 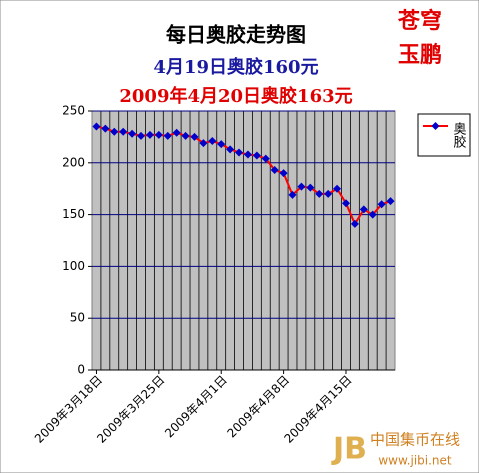 What do you see at coordinates (235, 96) in the screenshot?
I see `subtitle: 2009年4月20日奥胶163元` at bounding box center [235, 96].